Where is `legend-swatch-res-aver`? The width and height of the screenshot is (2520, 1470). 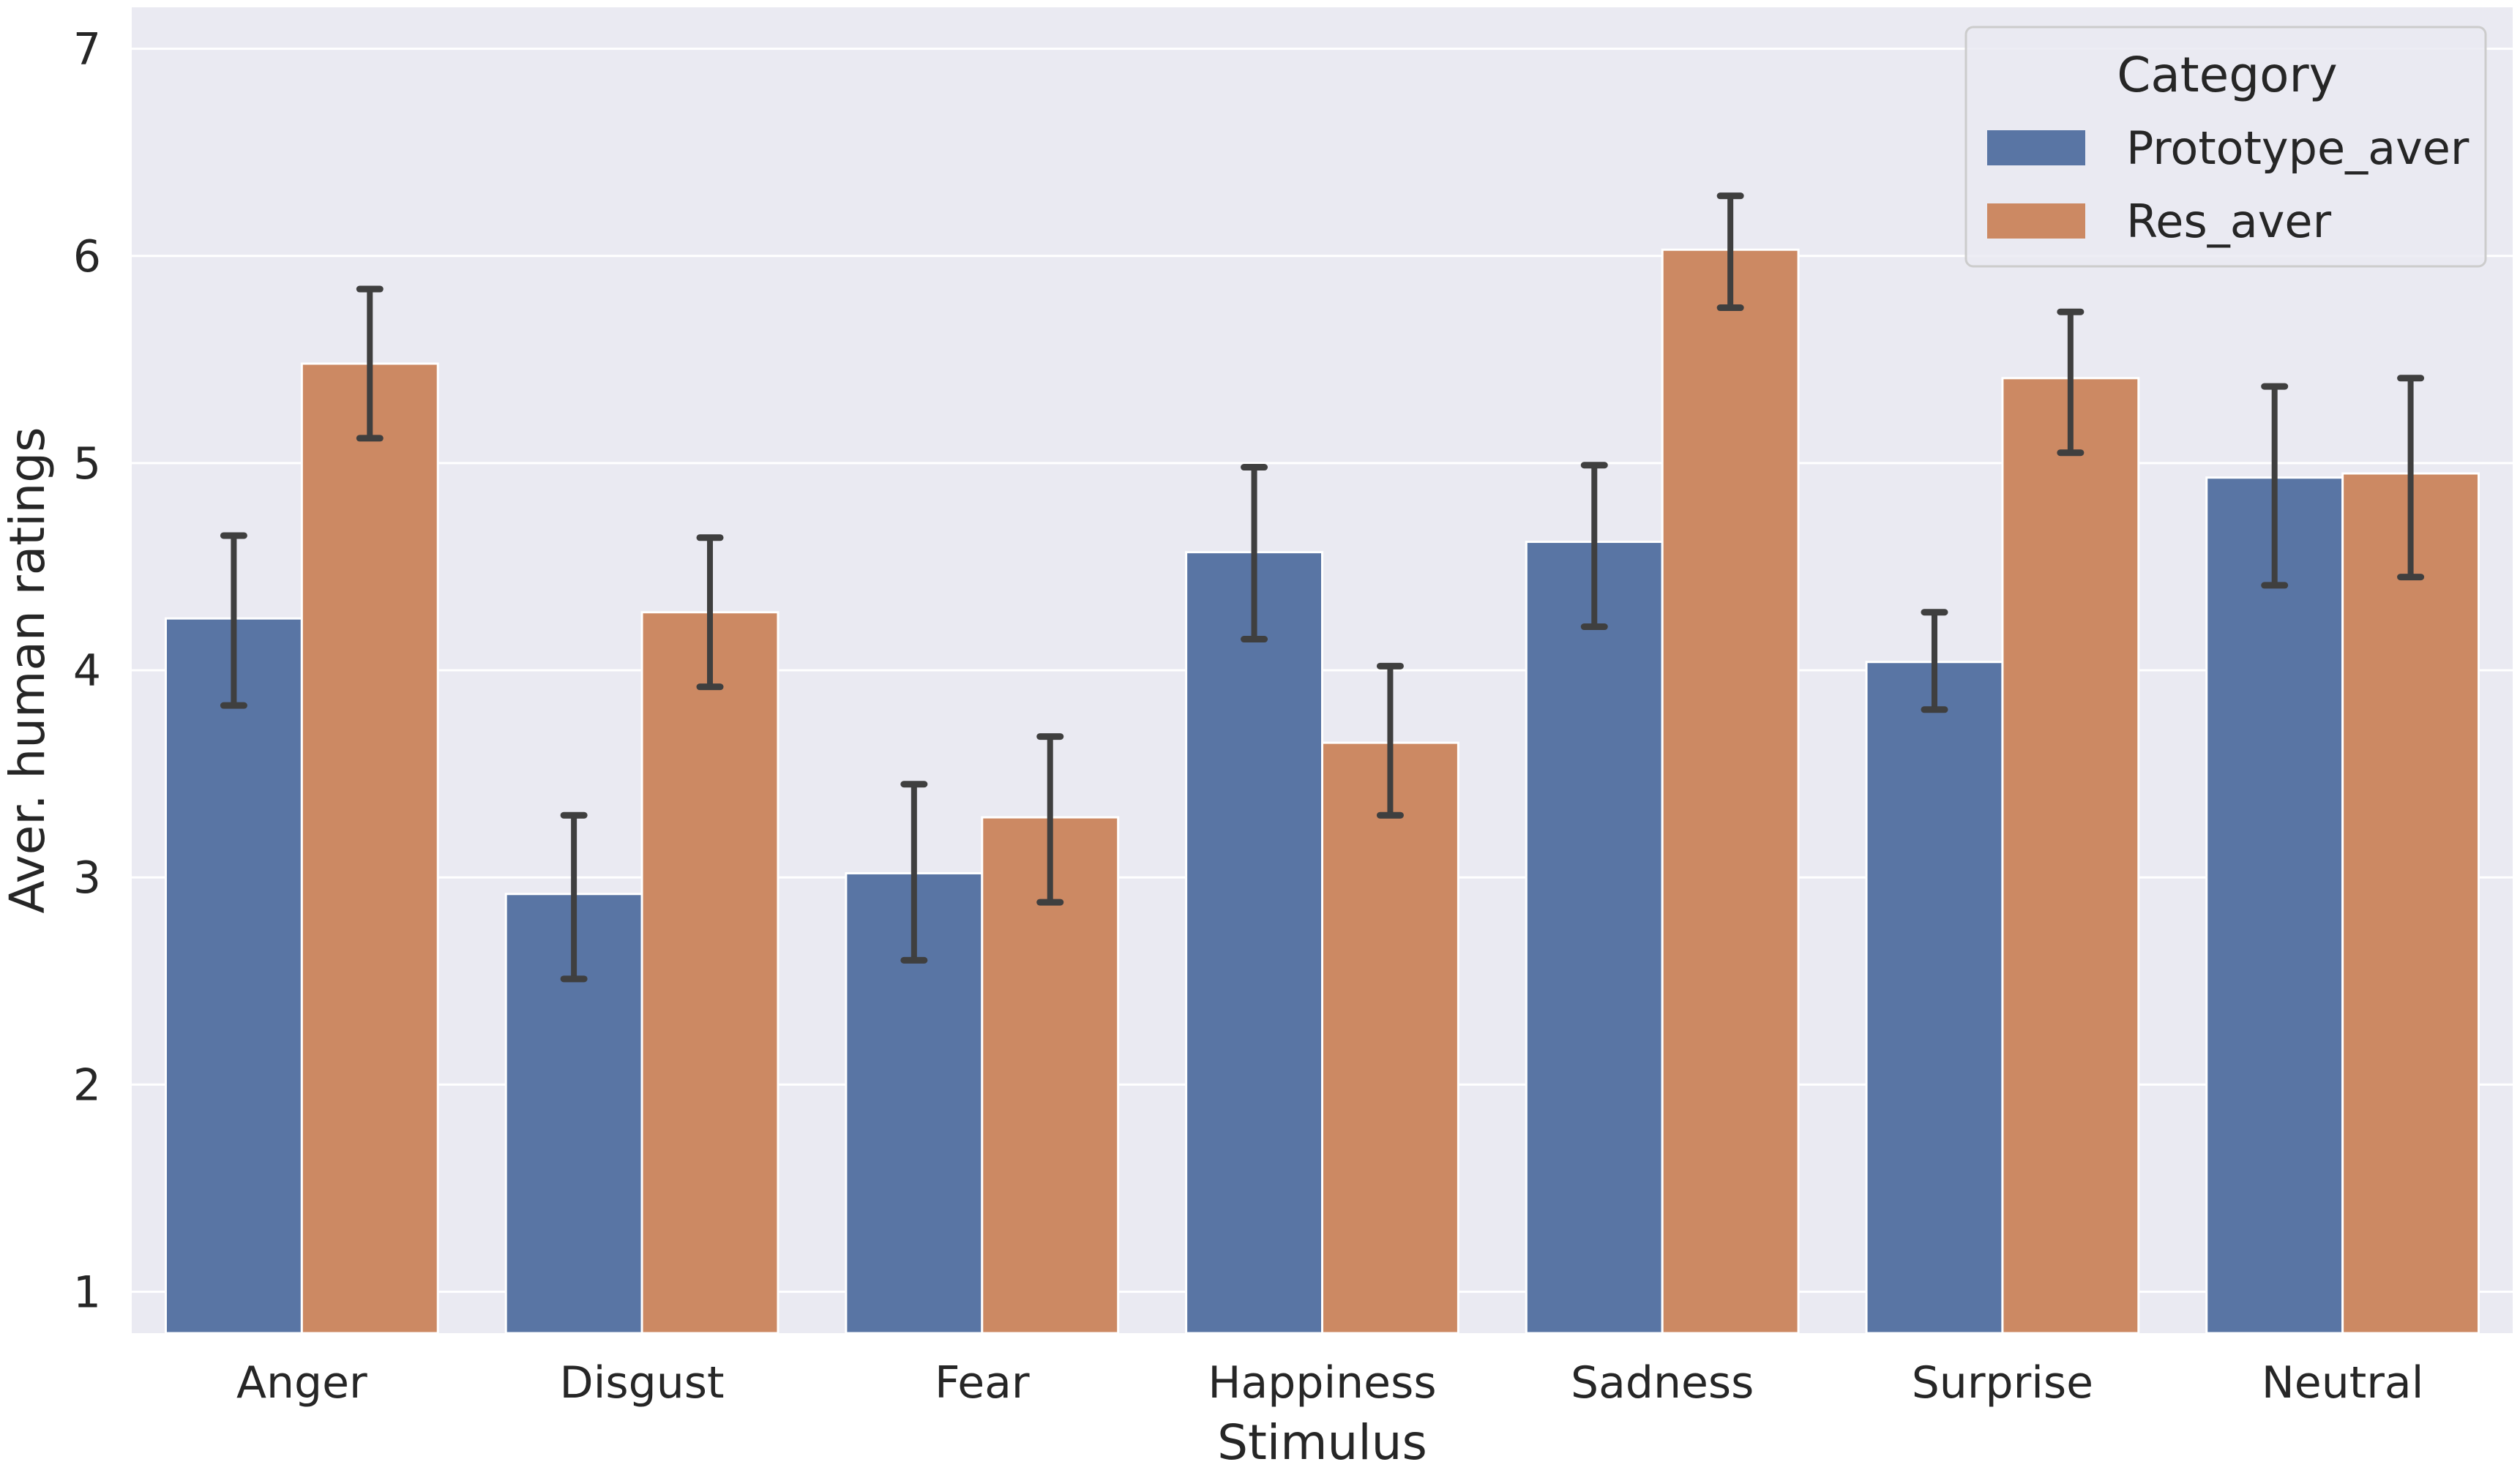
legend-swatch-res-aver is located at coordinates (2036, 221).